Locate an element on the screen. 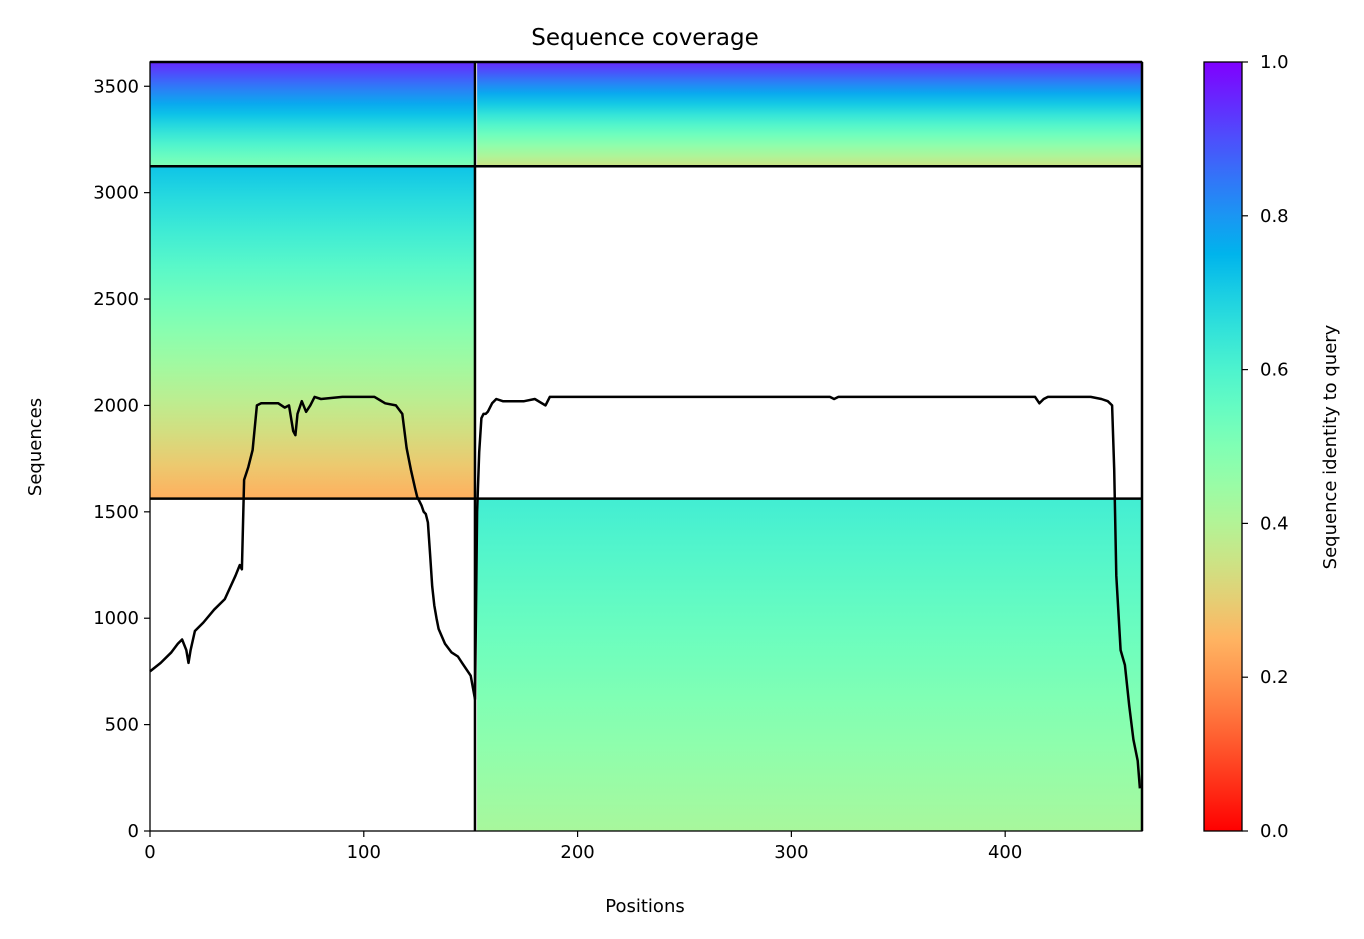 This screenshot has width=1364, height=939. colorbar: 0.0 0.2 0.4 0.6 0.8 1.0 is located at coordinates (1246, 447).